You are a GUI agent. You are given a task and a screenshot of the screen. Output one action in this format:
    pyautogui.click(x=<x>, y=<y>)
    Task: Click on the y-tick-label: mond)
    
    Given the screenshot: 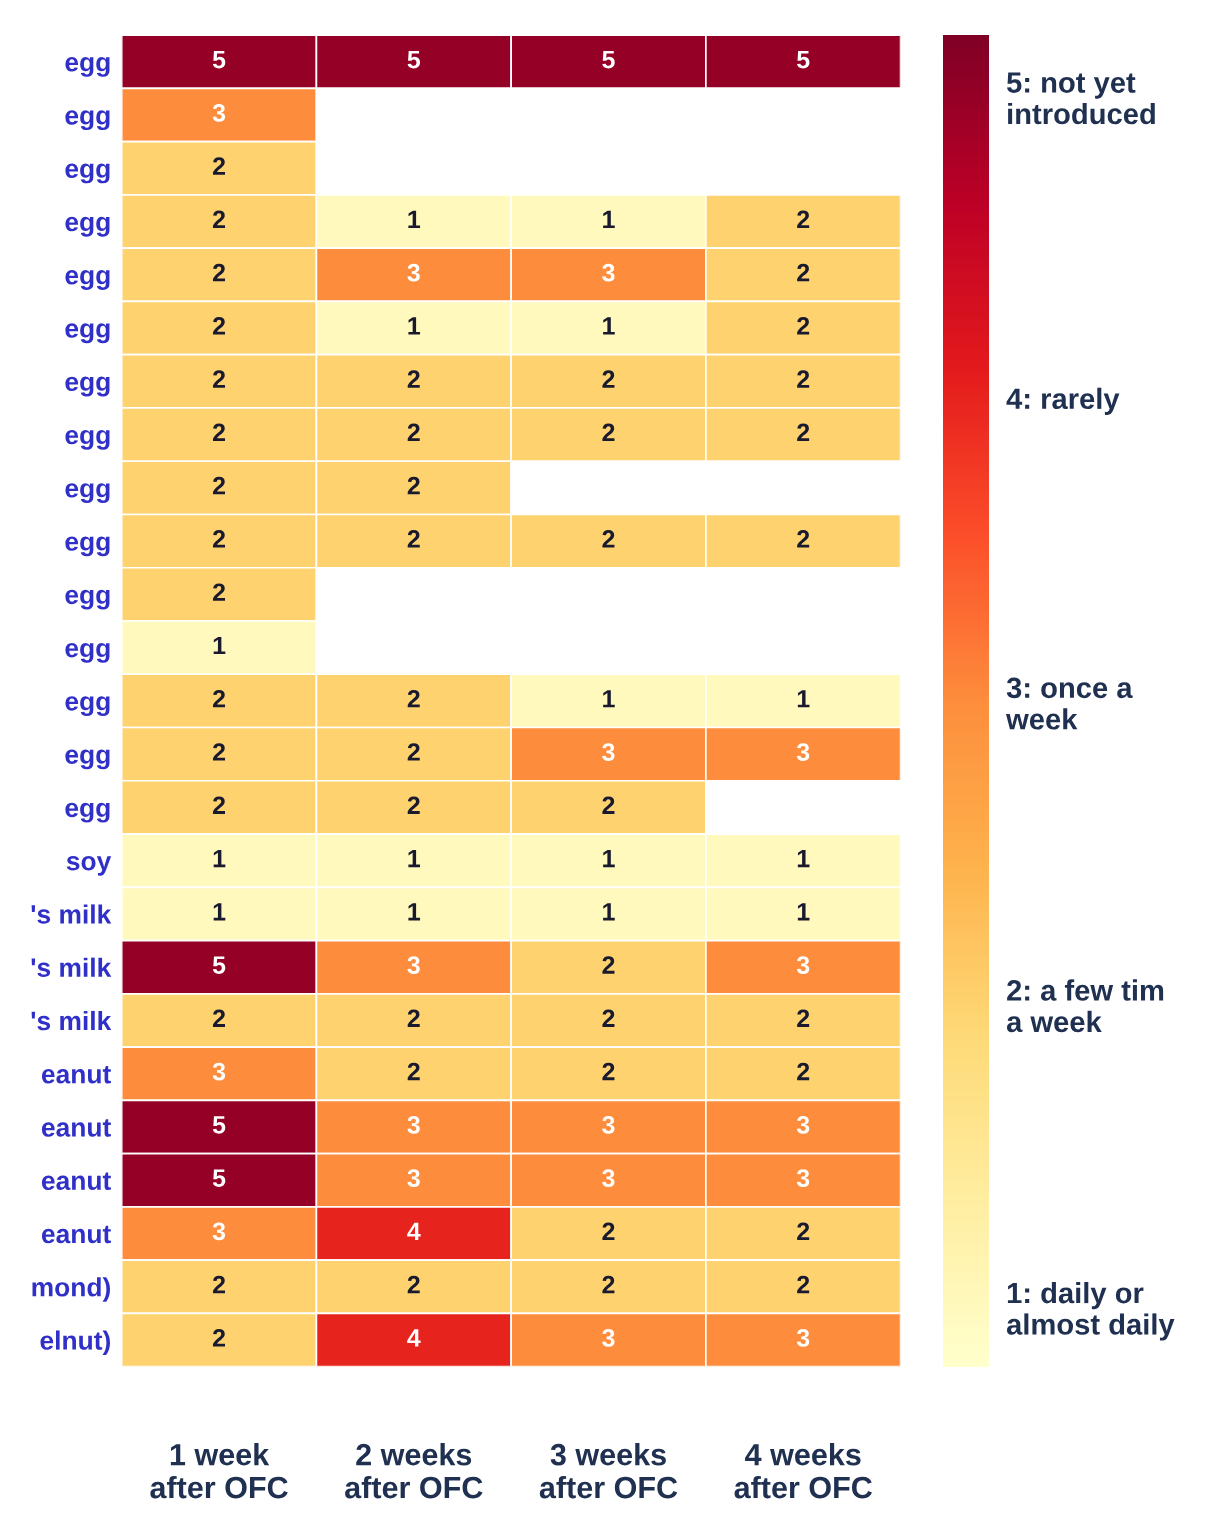 What is the action you would take?
    pyautogui.click(x=71, y=1289)
    